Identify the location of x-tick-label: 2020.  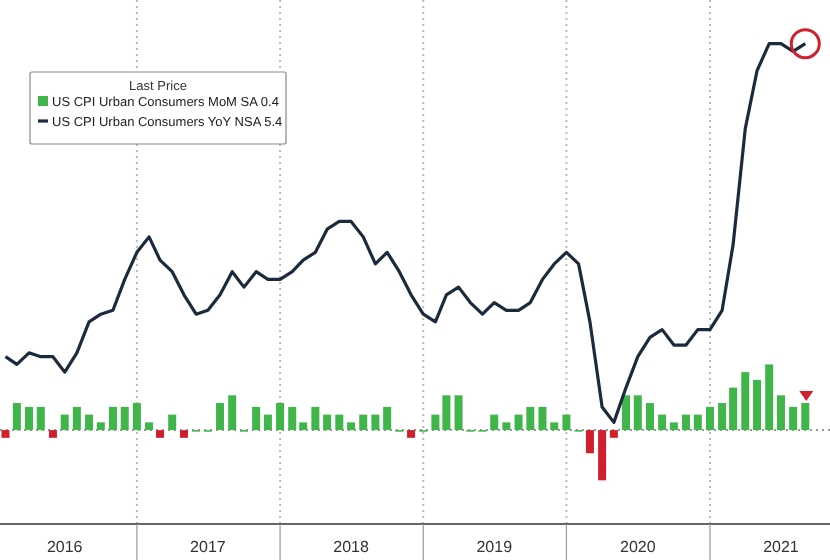
(638, 547).